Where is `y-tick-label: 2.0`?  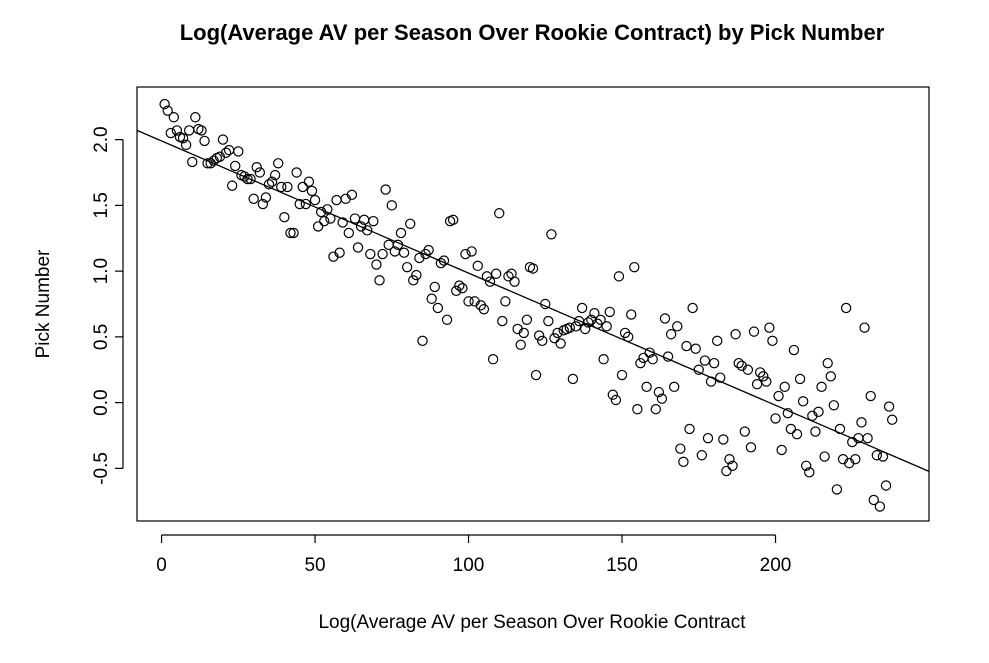
y-tick-label: 2.0 is located at coordinates (101, 139).